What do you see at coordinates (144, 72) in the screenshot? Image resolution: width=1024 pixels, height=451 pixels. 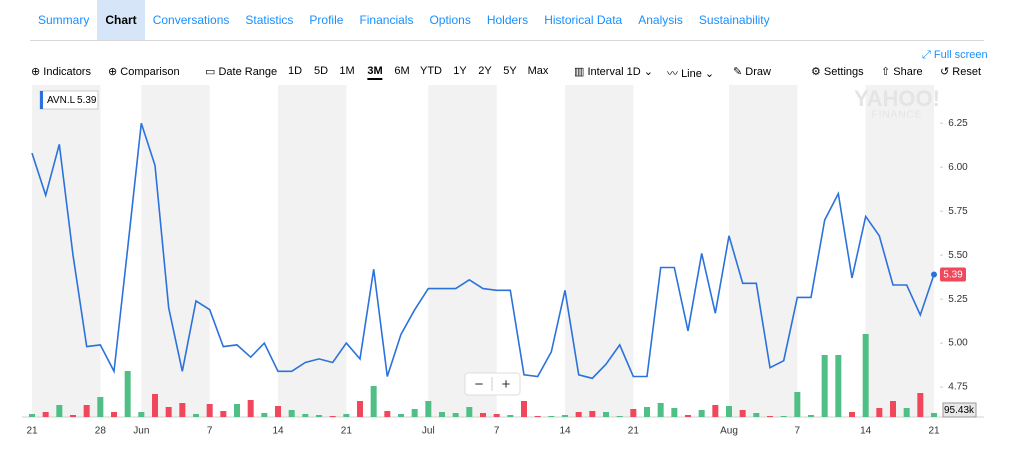 I see `comparison: ⊕ Comparison` at bounding box center [144, 72].